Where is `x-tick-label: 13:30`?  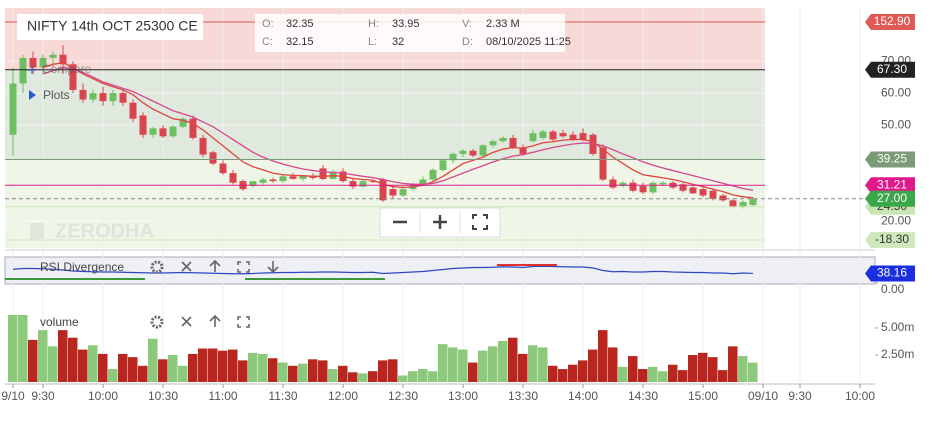
x-tick-label: 13:30 is located at coordinates (523, 396).